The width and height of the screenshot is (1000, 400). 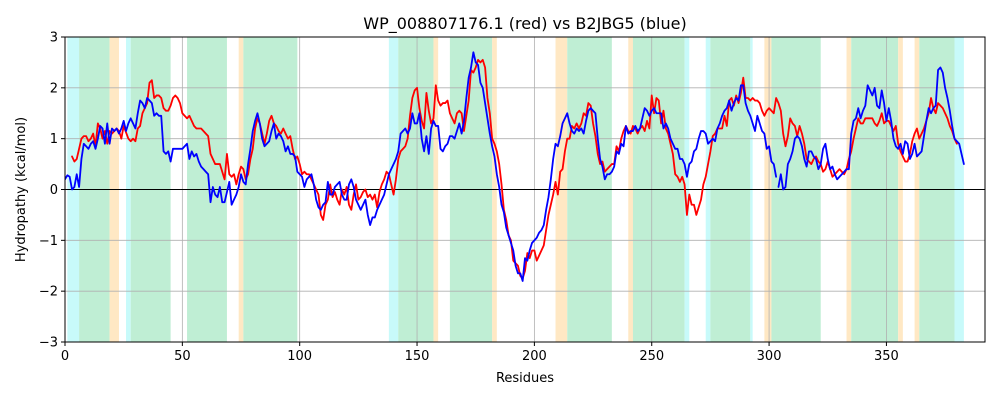 I want to click on x-tick-label: 250, so click(x=651, y=356).